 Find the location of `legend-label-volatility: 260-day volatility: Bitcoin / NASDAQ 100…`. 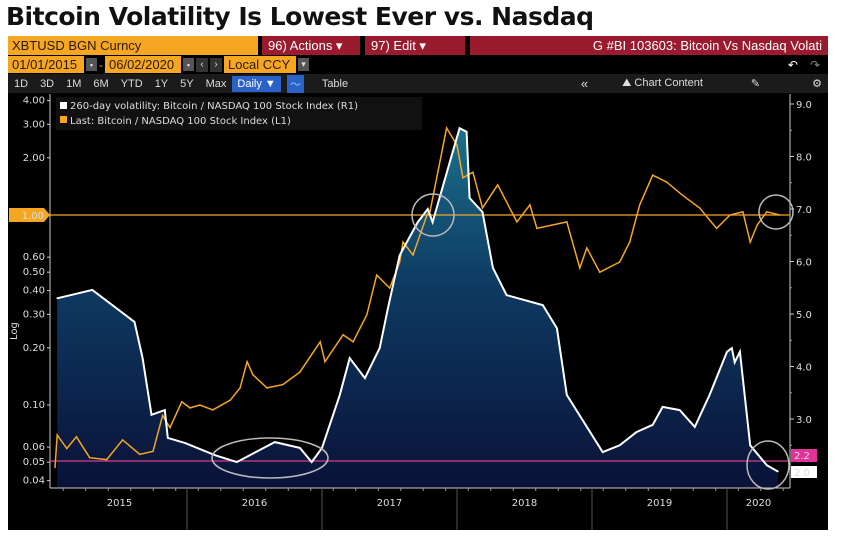

legend-label-volatility: 260-day volatility: Bitcoin / NASDAQ 100… is located at coordinates (214, 106).